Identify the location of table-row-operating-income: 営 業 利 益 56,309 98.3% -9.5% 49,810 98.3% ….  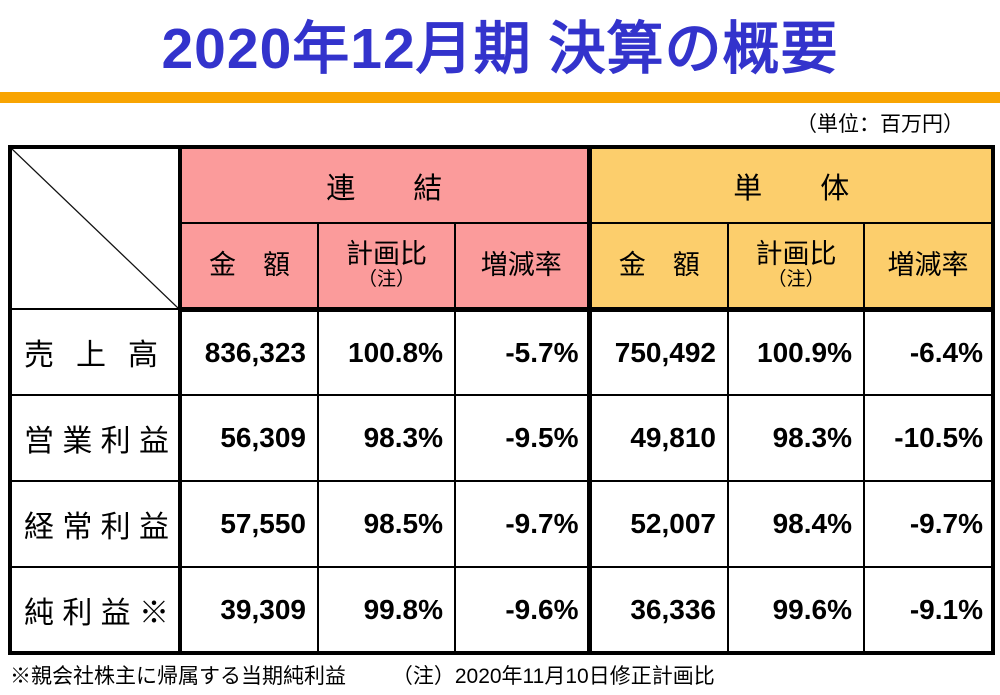
(501, 438).